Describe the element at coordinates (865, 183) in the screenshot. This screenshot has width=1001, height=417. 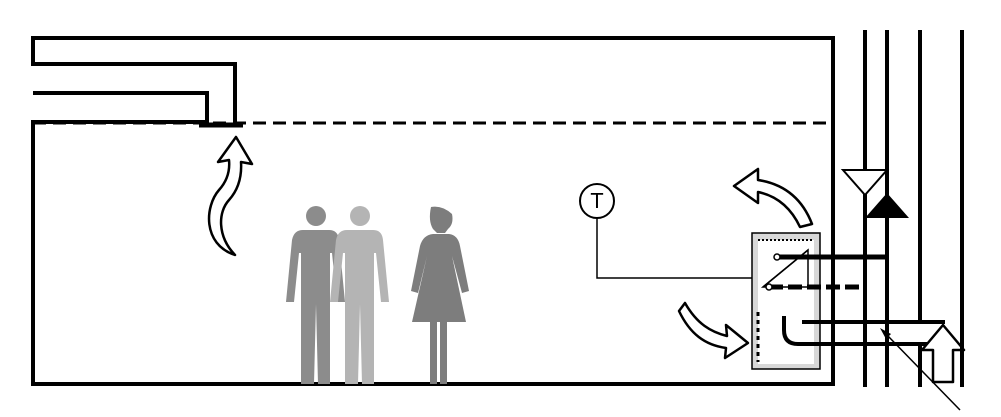
I see `triangle-down-icon` at that location.